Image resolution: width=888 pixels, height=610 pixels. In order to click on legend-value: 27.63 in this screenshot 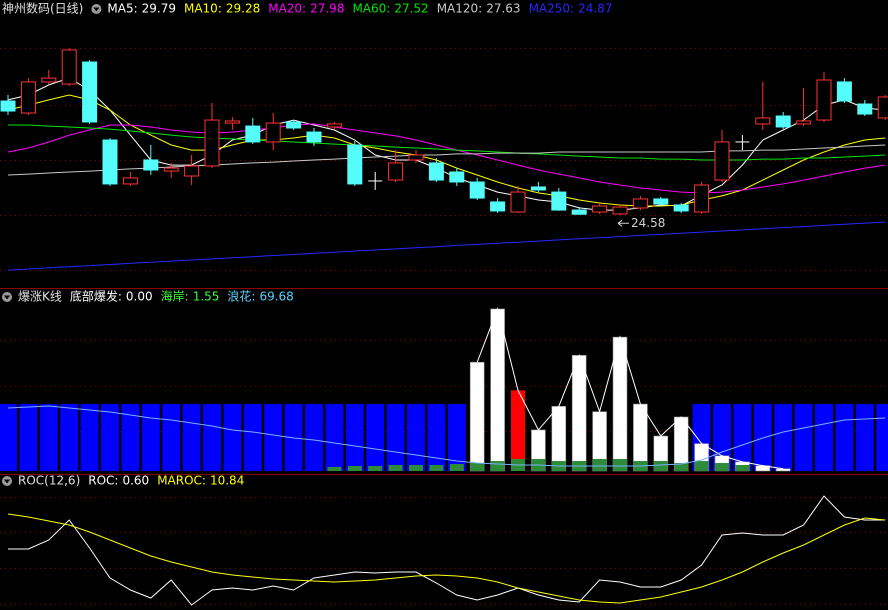, I will do `click(503, 9)`.